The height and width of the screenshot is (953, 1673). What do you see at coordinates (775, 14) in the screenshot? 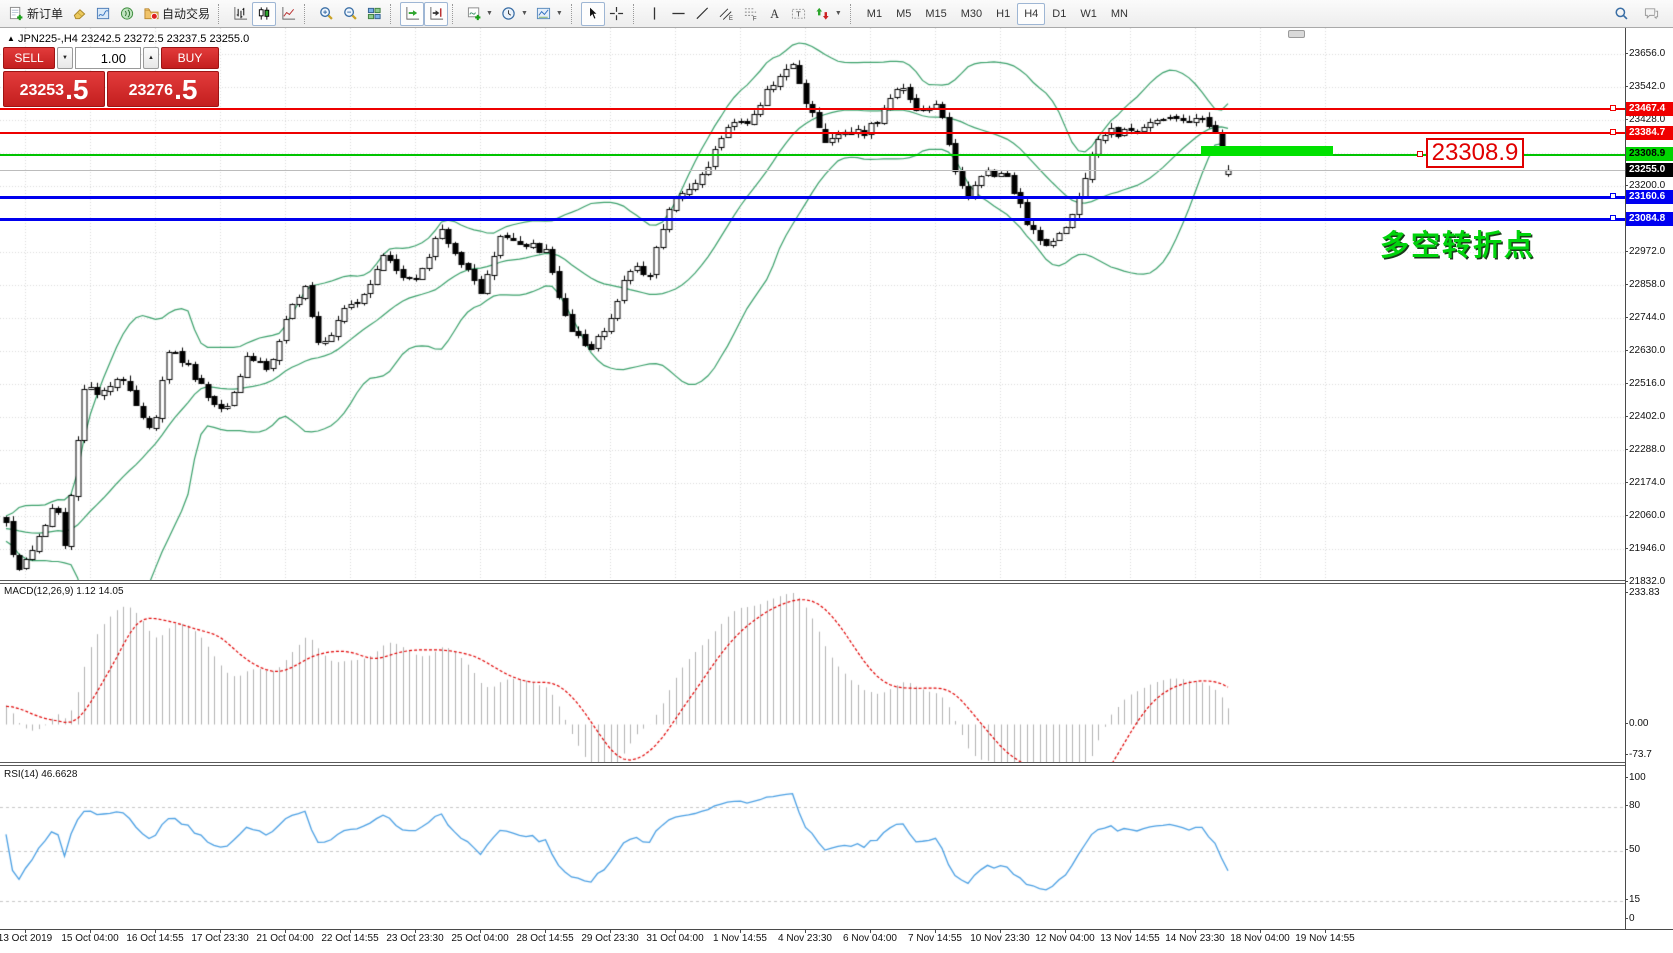
I see `text-button: A` at bounding box center [775, 14].